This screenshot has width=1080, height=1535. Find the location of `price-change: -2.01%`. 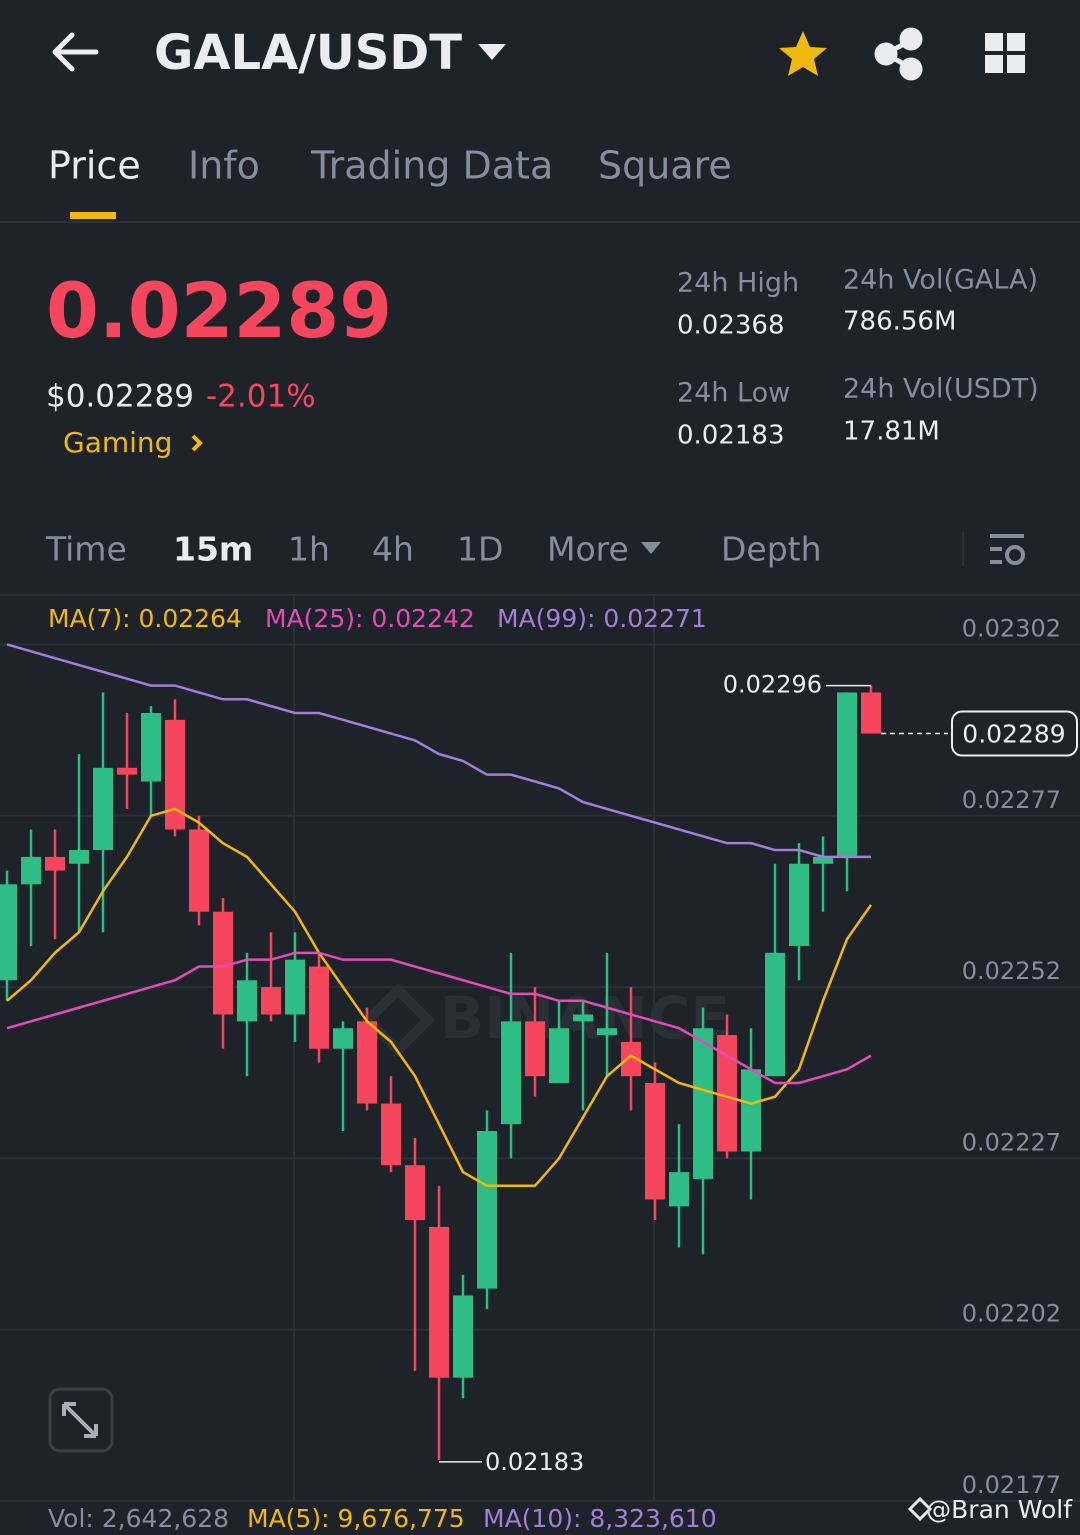

price-change: -2.01% is located at coordinates (261, 397).